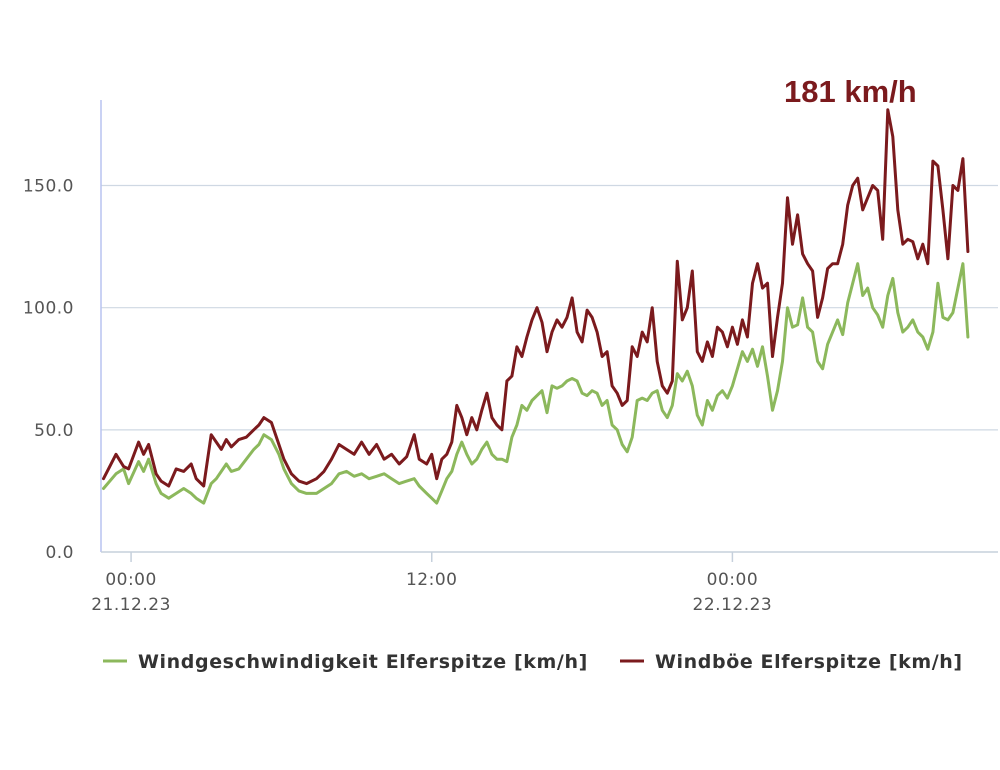  Describe the element at coordinates (733, 605) in the screenshot. I see `x-tick-date: 22.12.23` at that location.